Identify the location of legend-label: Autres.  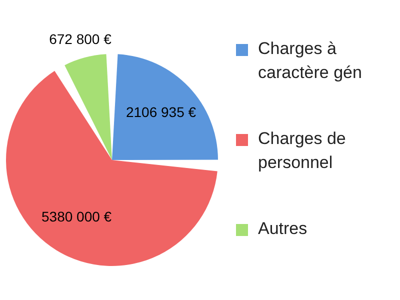
(283, 228).